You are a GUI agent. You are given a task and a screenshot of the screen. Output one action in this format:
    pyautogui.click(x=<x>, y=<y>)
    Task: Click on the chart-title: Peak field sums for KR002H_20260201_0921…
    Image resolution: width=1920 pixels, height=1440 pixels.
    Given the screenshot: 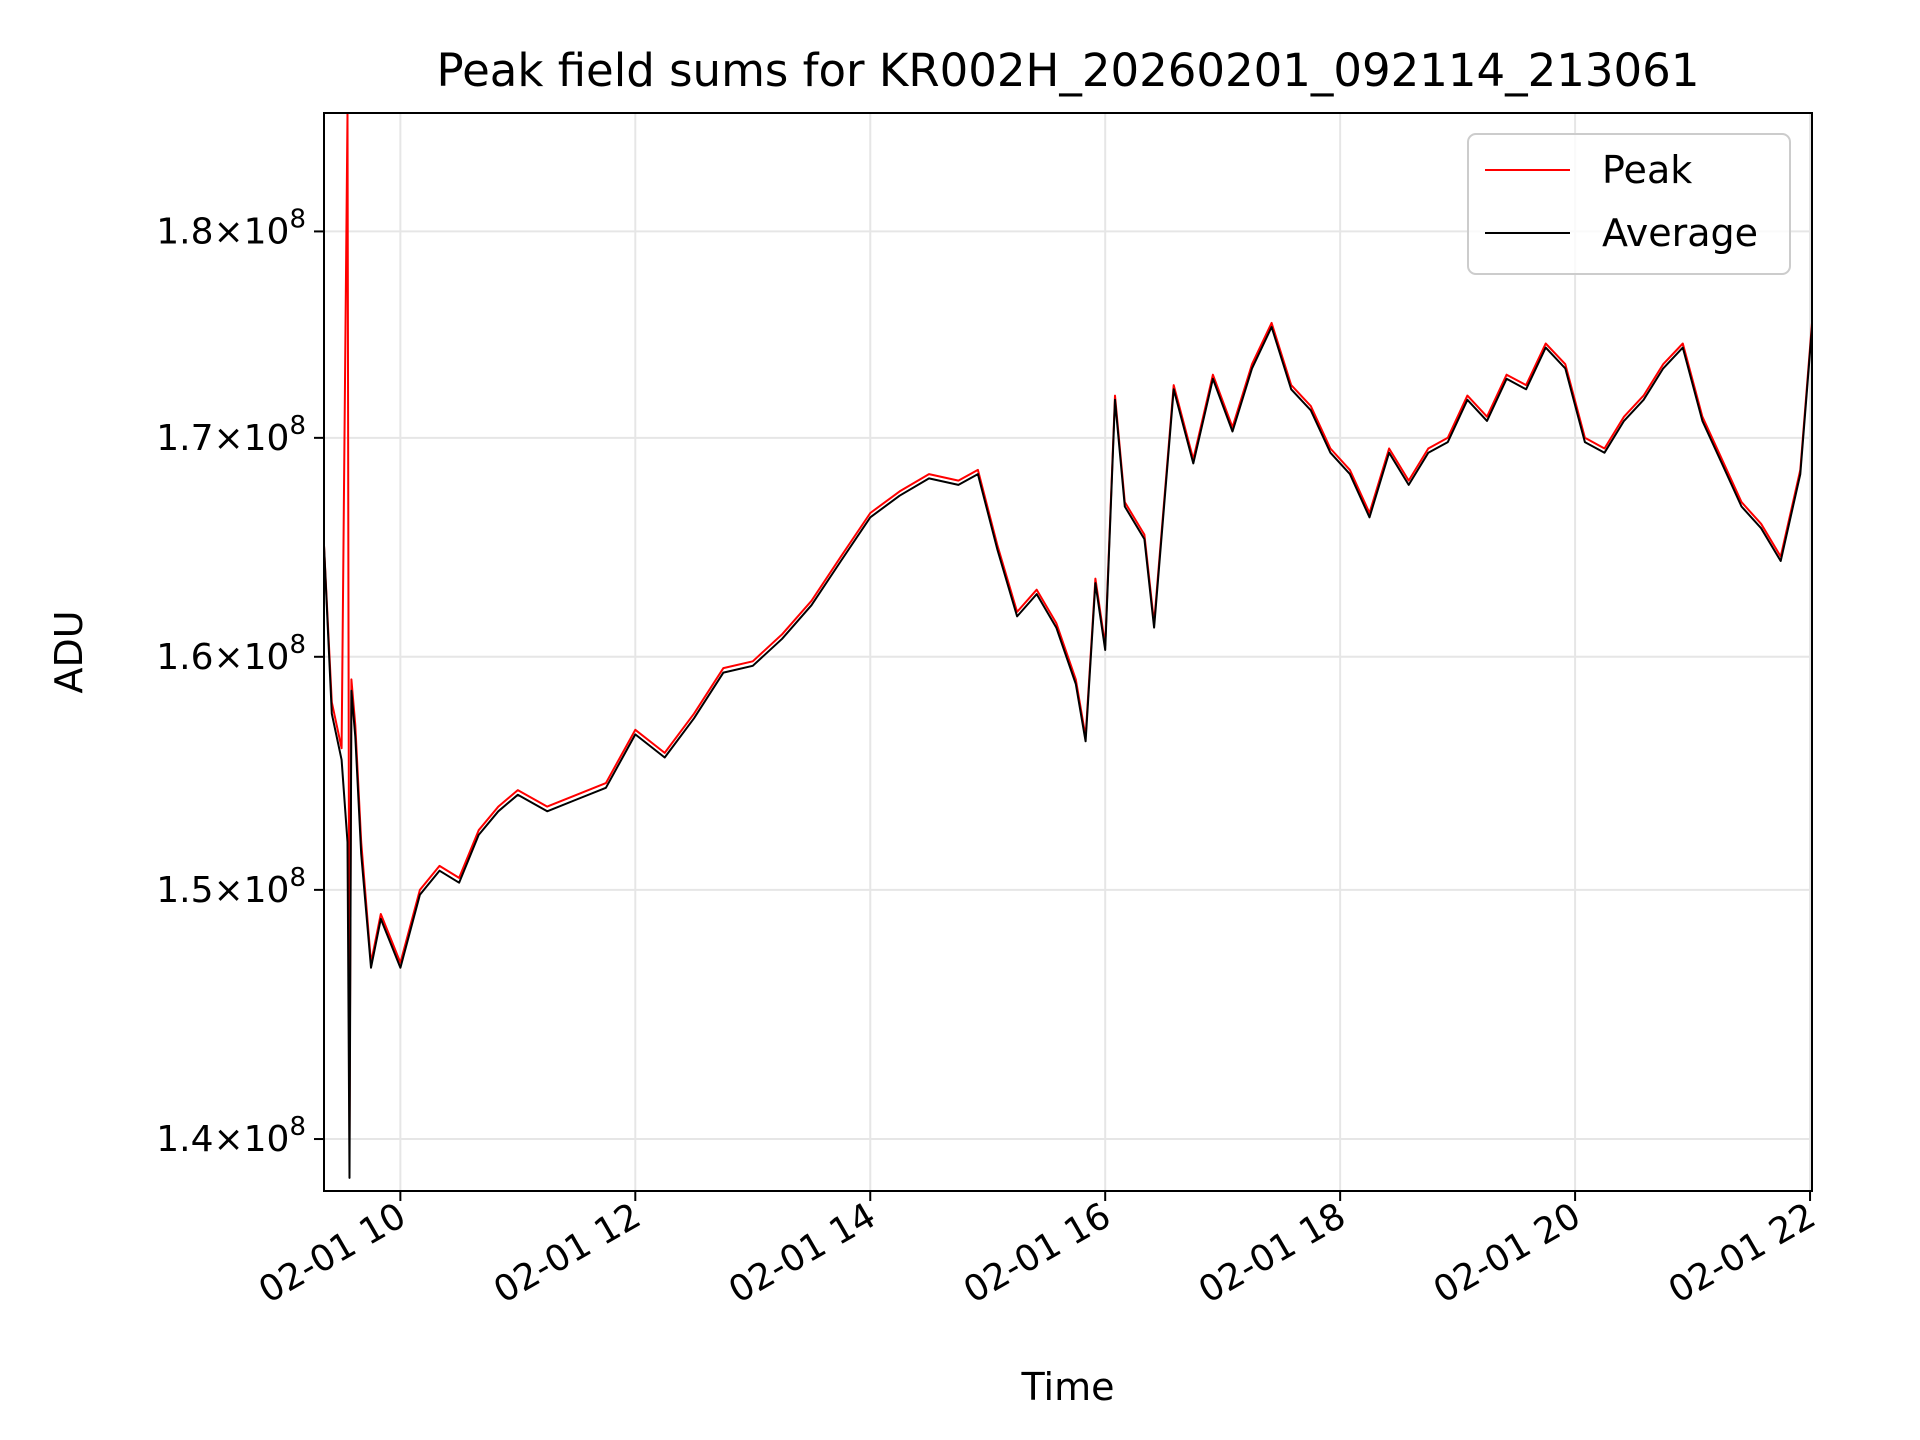 What is the action you would take?
    pyautogui.click(x=1068, y=70)
    